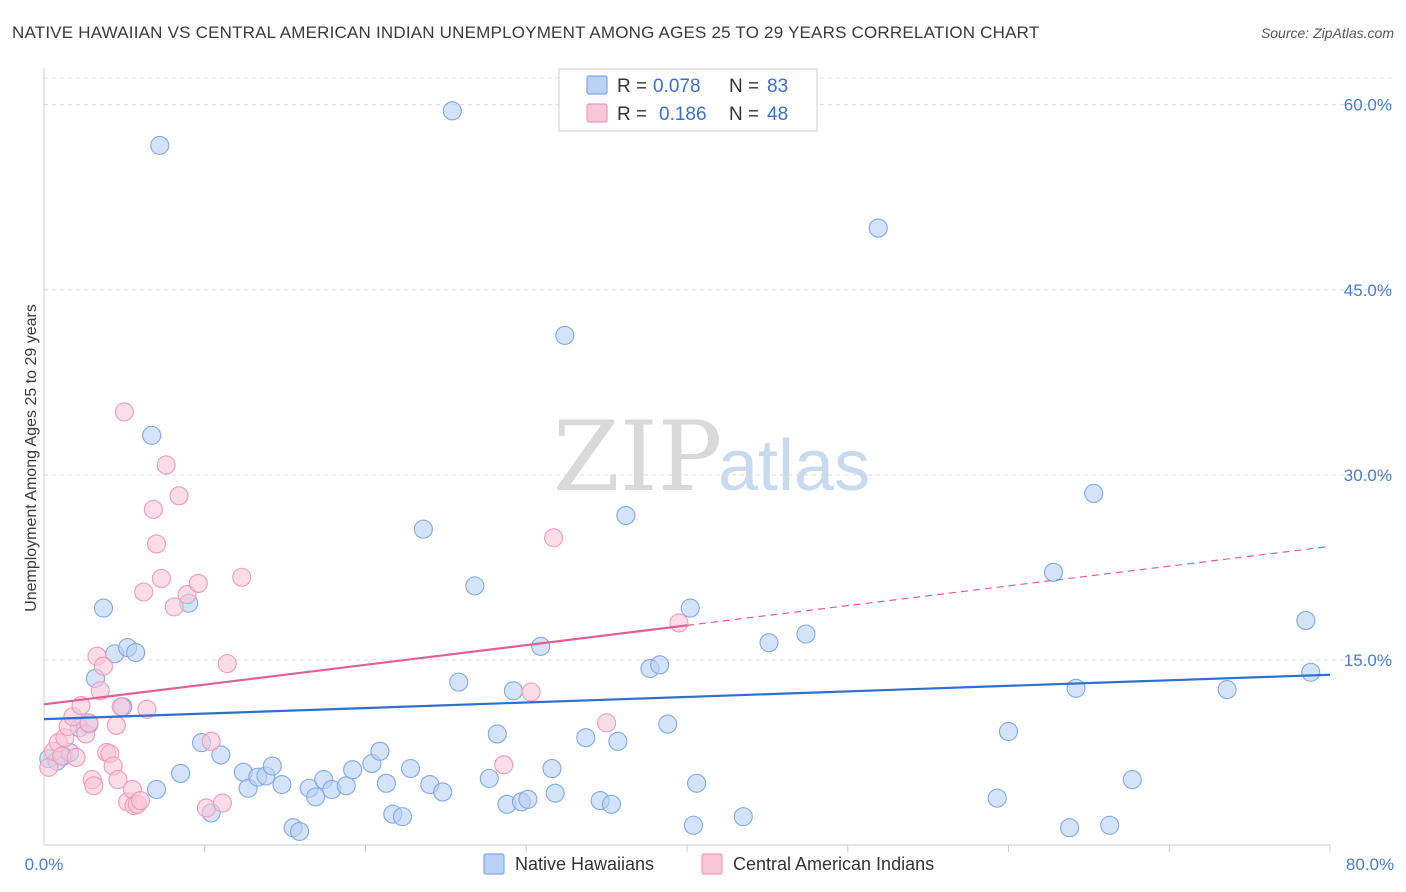 This screenshot has height=892, width=1406. Describe the element at coordinates (767, 848) in the screenshot. I see `x-ticks` at that location.